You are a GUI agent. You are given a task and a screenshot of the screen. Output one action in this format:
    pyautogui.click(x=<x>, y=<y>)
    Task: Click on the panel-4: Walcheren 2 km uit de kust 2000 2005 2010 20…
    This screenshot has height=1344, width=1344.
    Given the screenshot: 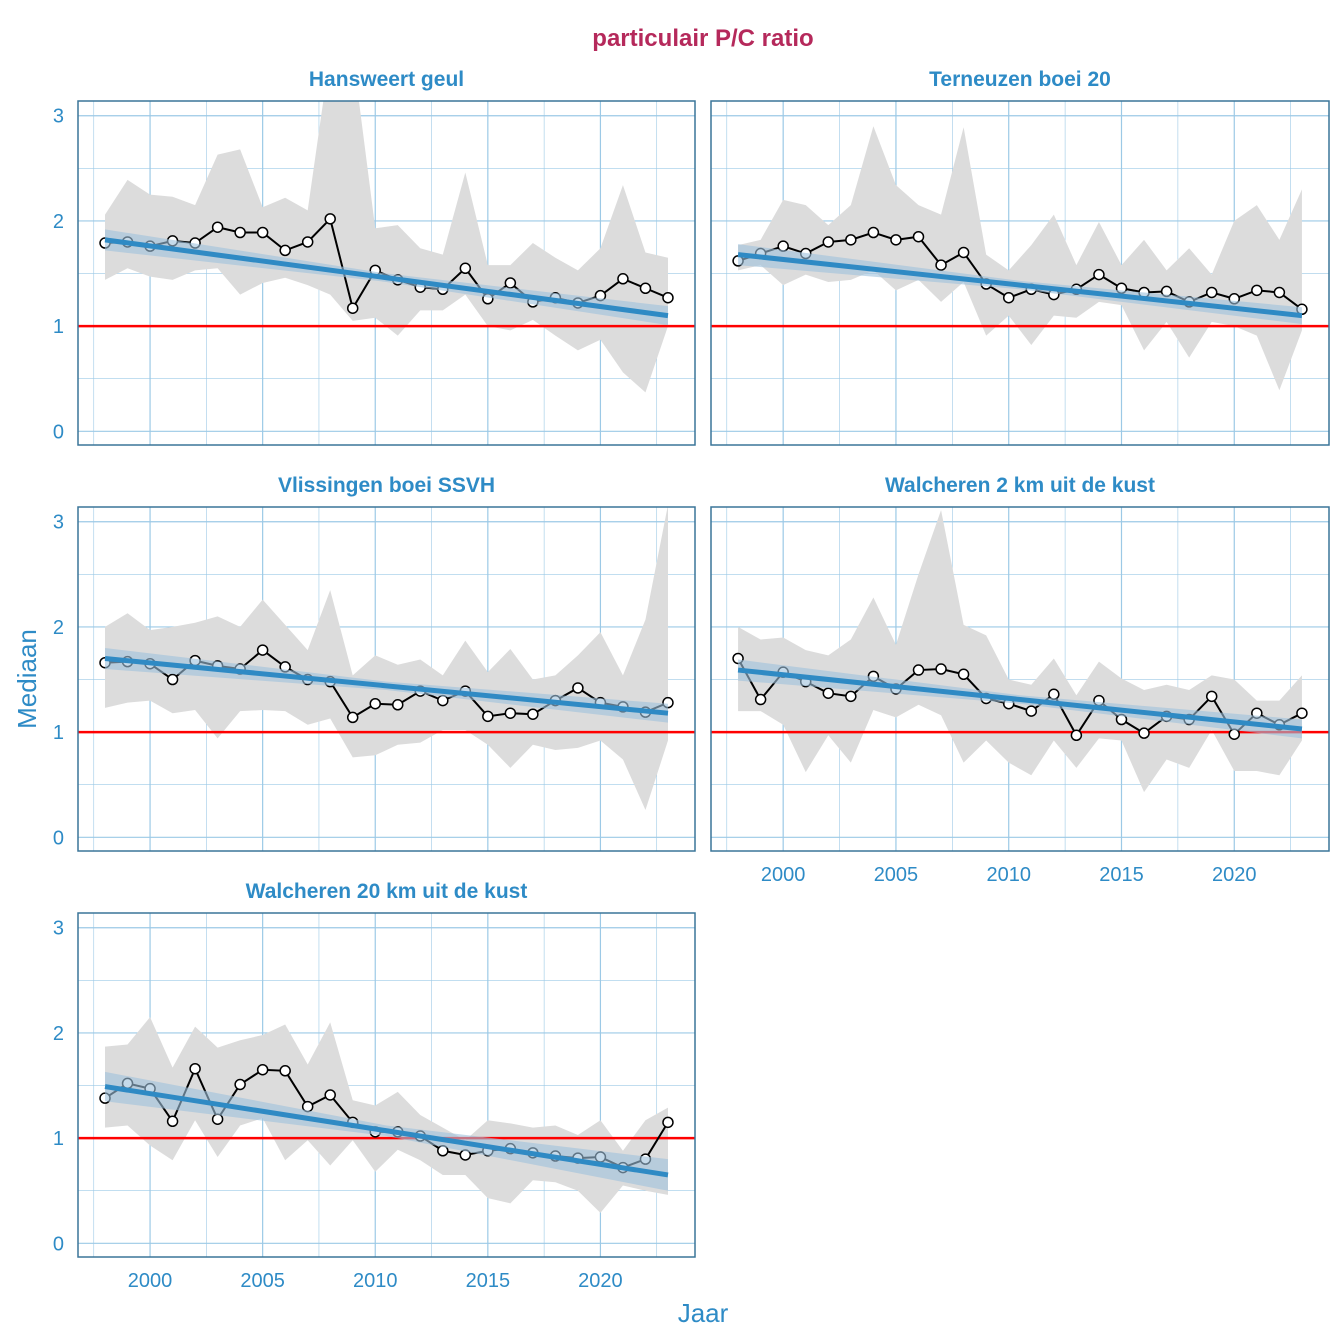 What is the action you would take?
    pyautogui.click(x=1020, y=680)
    